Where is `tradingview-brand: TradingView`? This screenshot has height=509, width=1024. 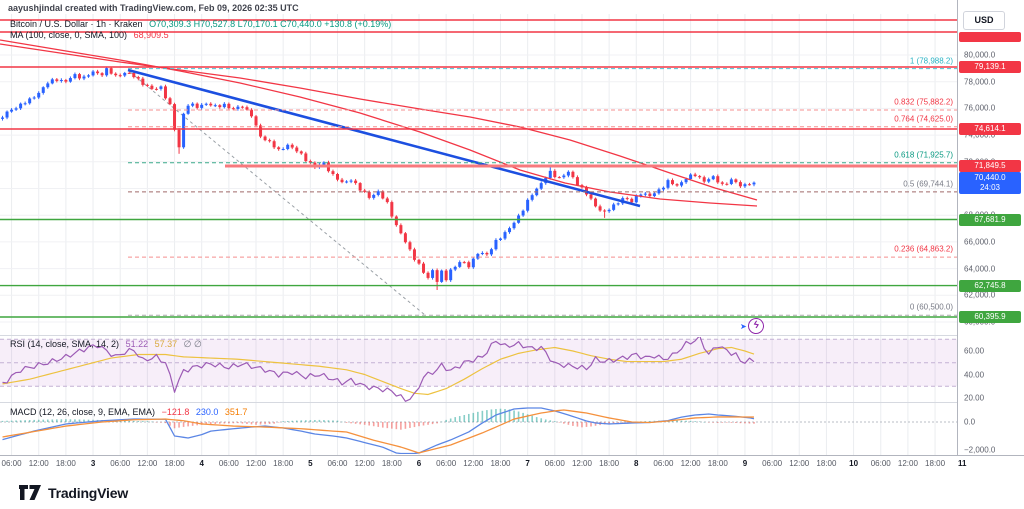
tradingview-brand: TradingView is located at coordinates (73, 492).